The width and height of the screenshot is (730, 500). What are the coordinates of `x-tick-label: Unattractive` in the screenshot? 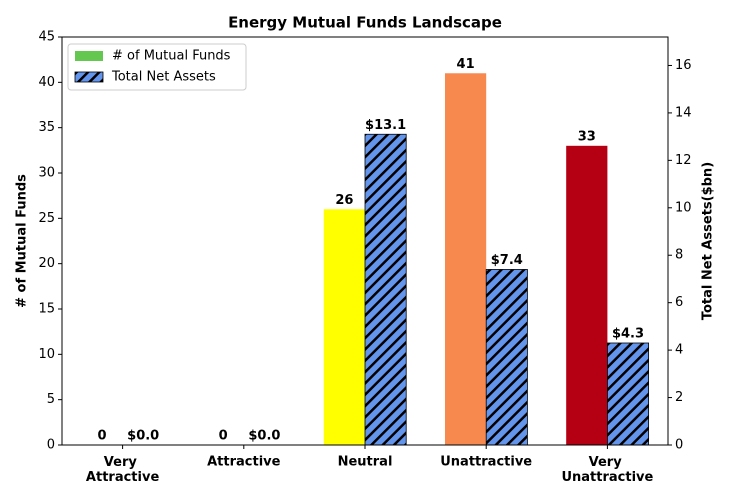 It's located at (486, 462).